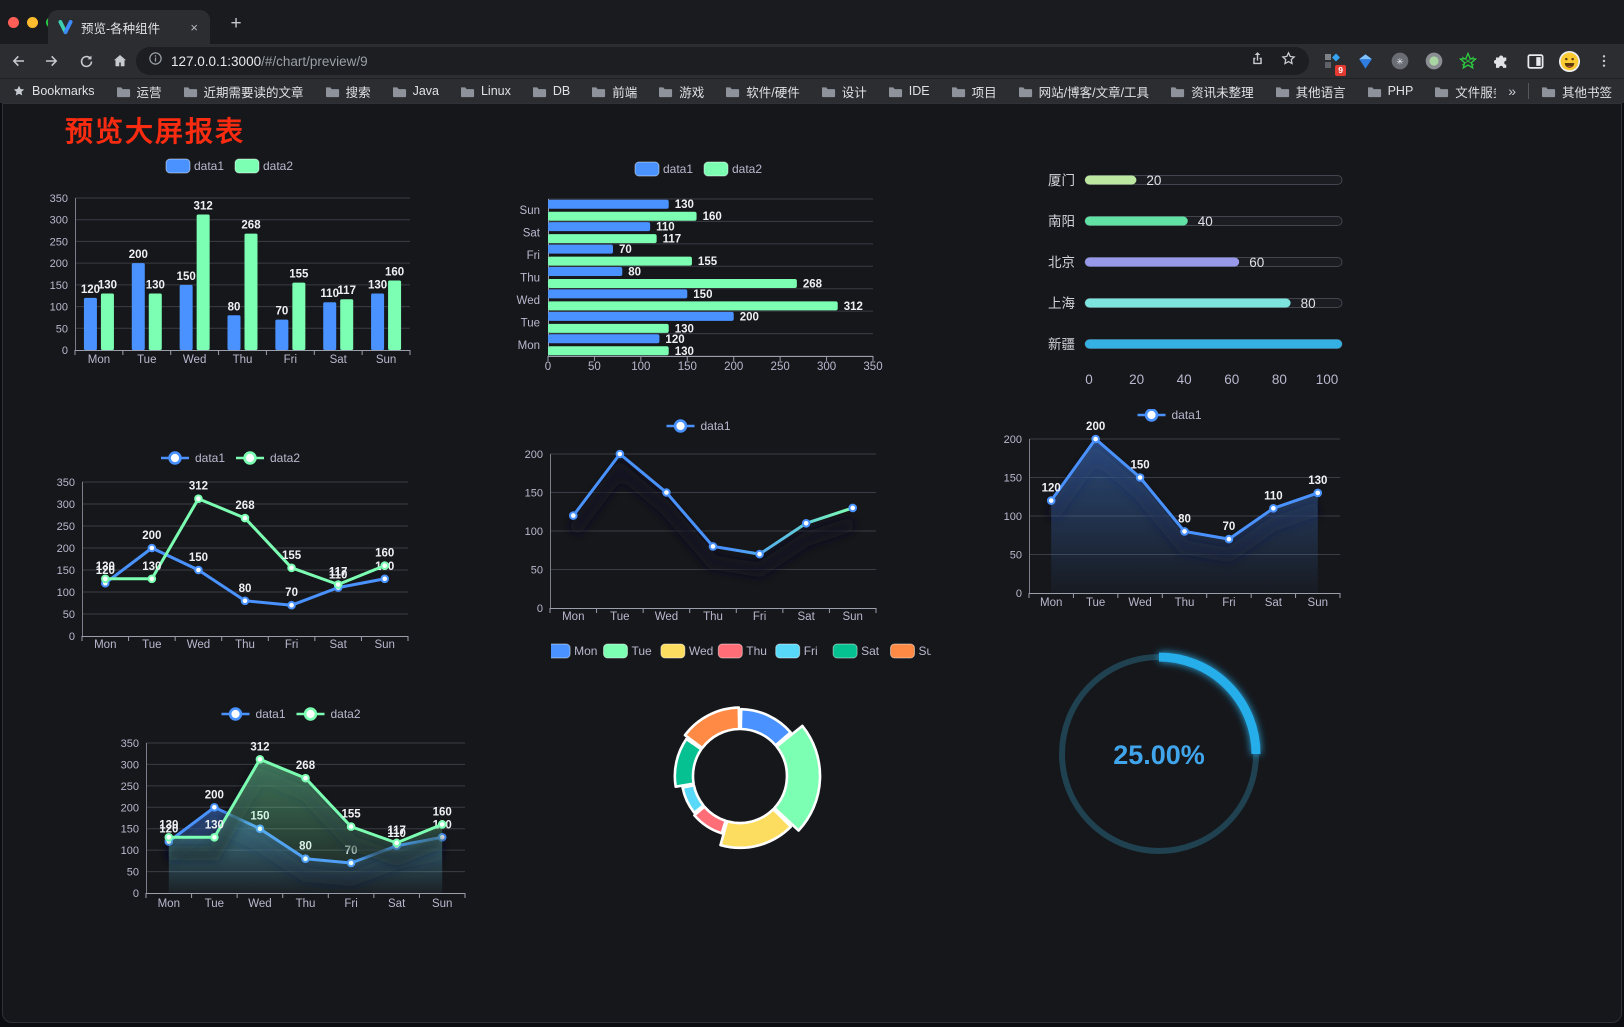 The width and height of the screenshot is (1624, 1027). What do you see at coordinates (1390, 91) in the screenshot?
I see `bookmark-folder-item: PHP` at bounding box center [1390, 91].